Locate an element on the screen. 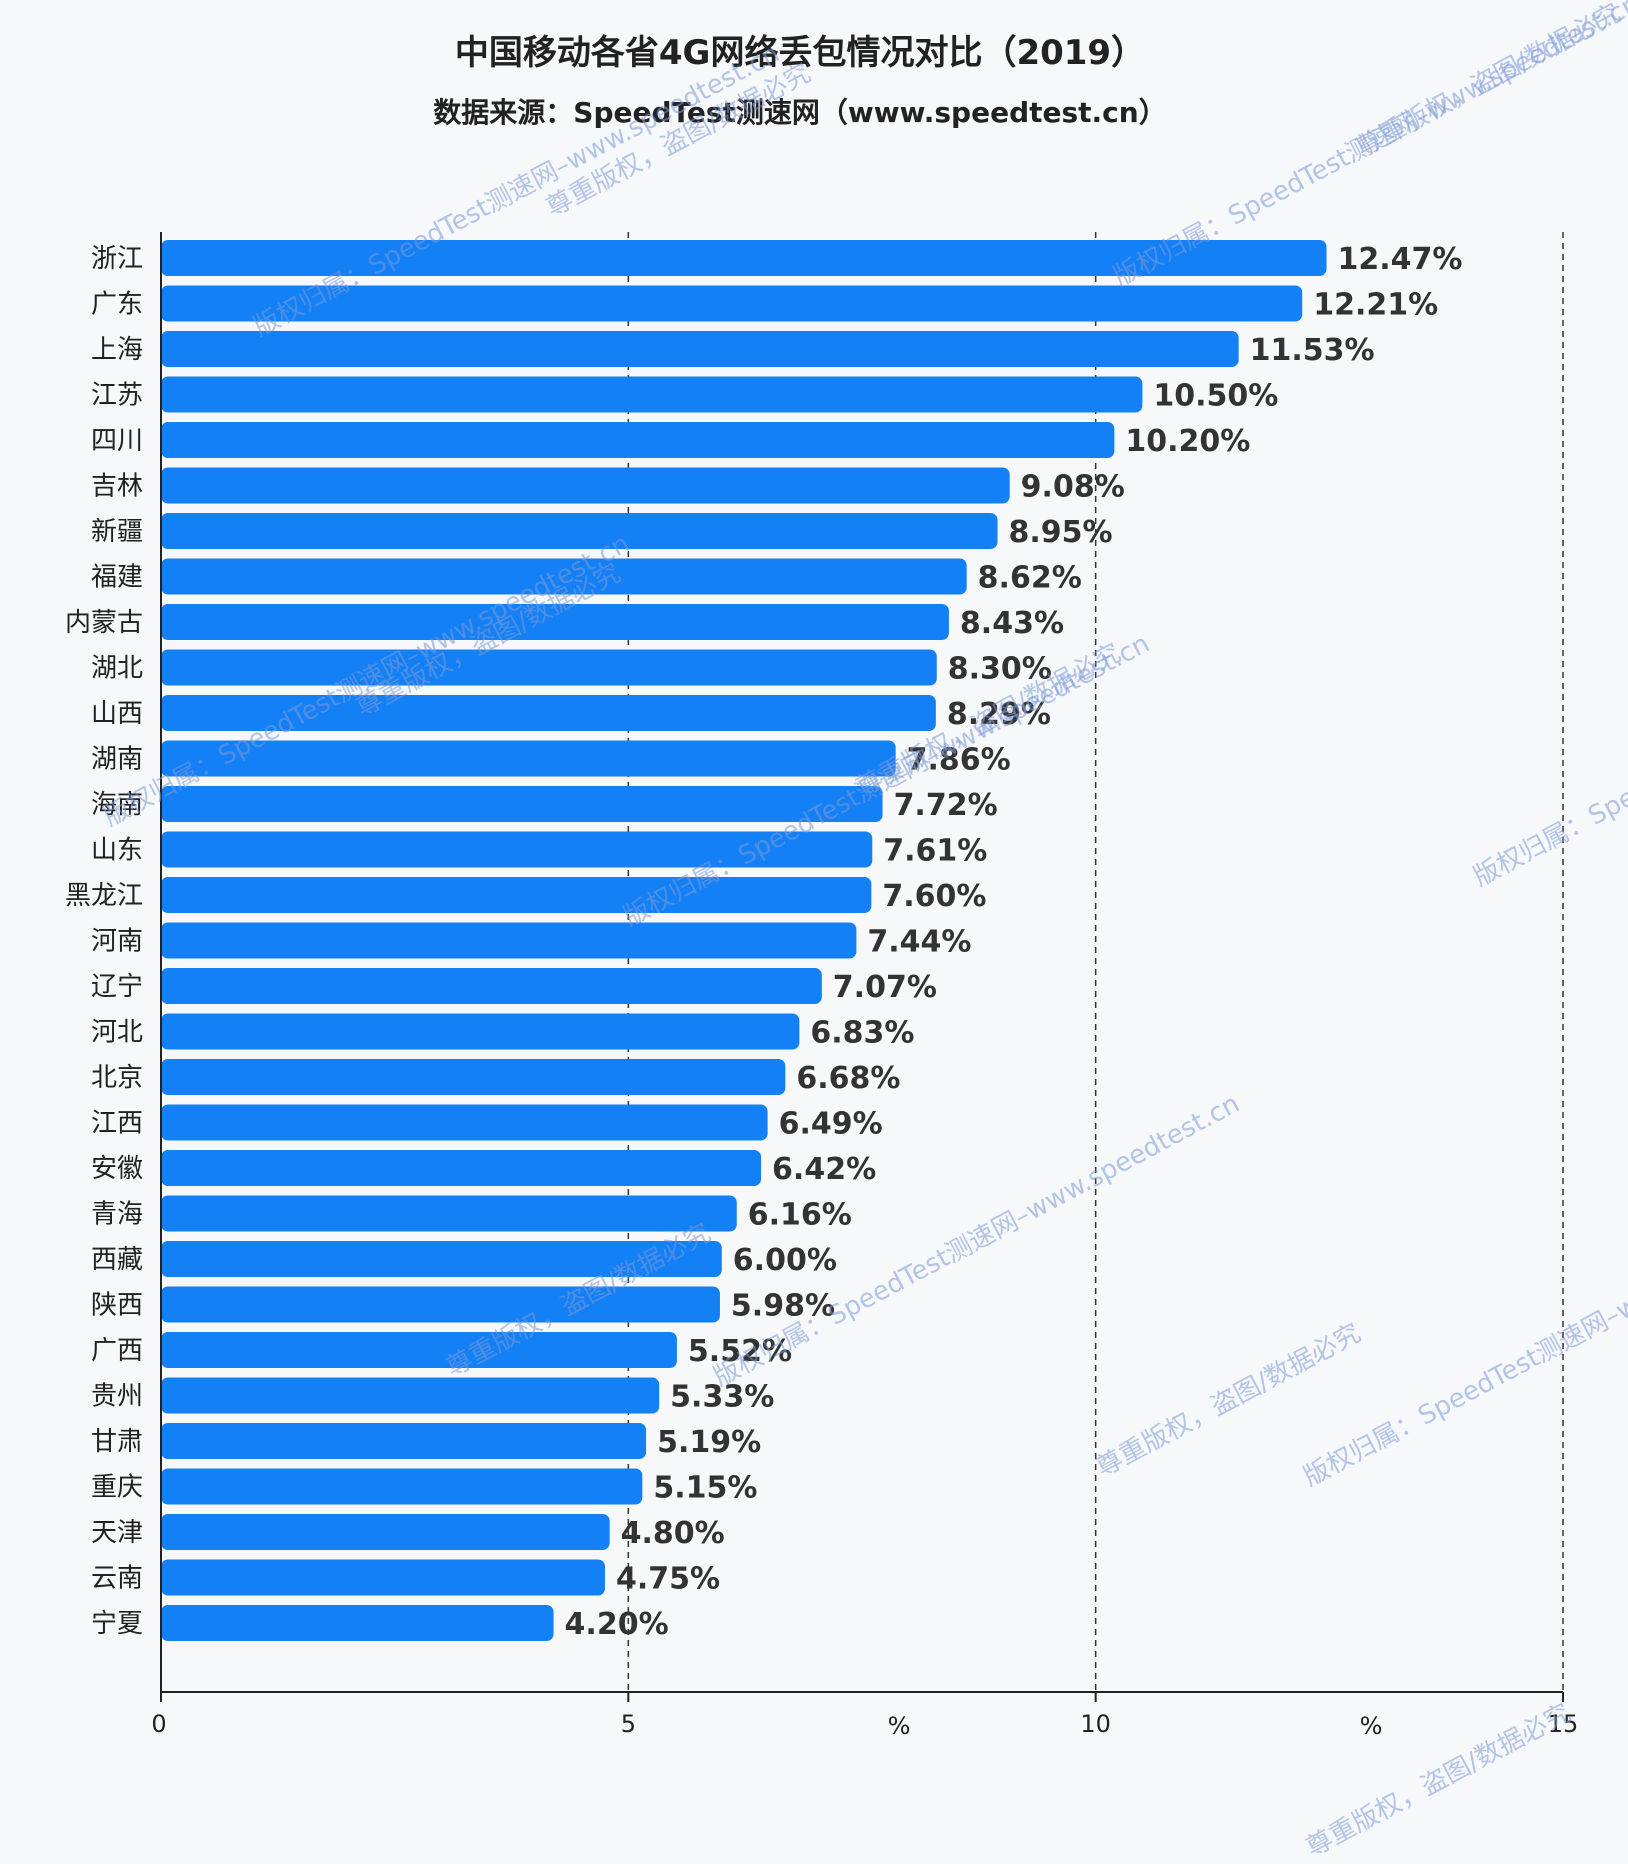  value-label: 10.50% is located at coordinates (1215, 396).